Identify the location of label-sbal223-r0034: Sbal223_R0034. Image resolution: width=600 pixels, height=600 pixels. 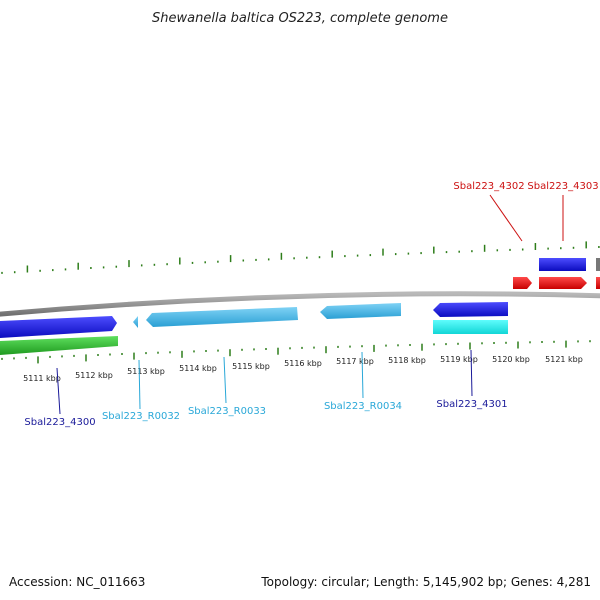
(363, 406).